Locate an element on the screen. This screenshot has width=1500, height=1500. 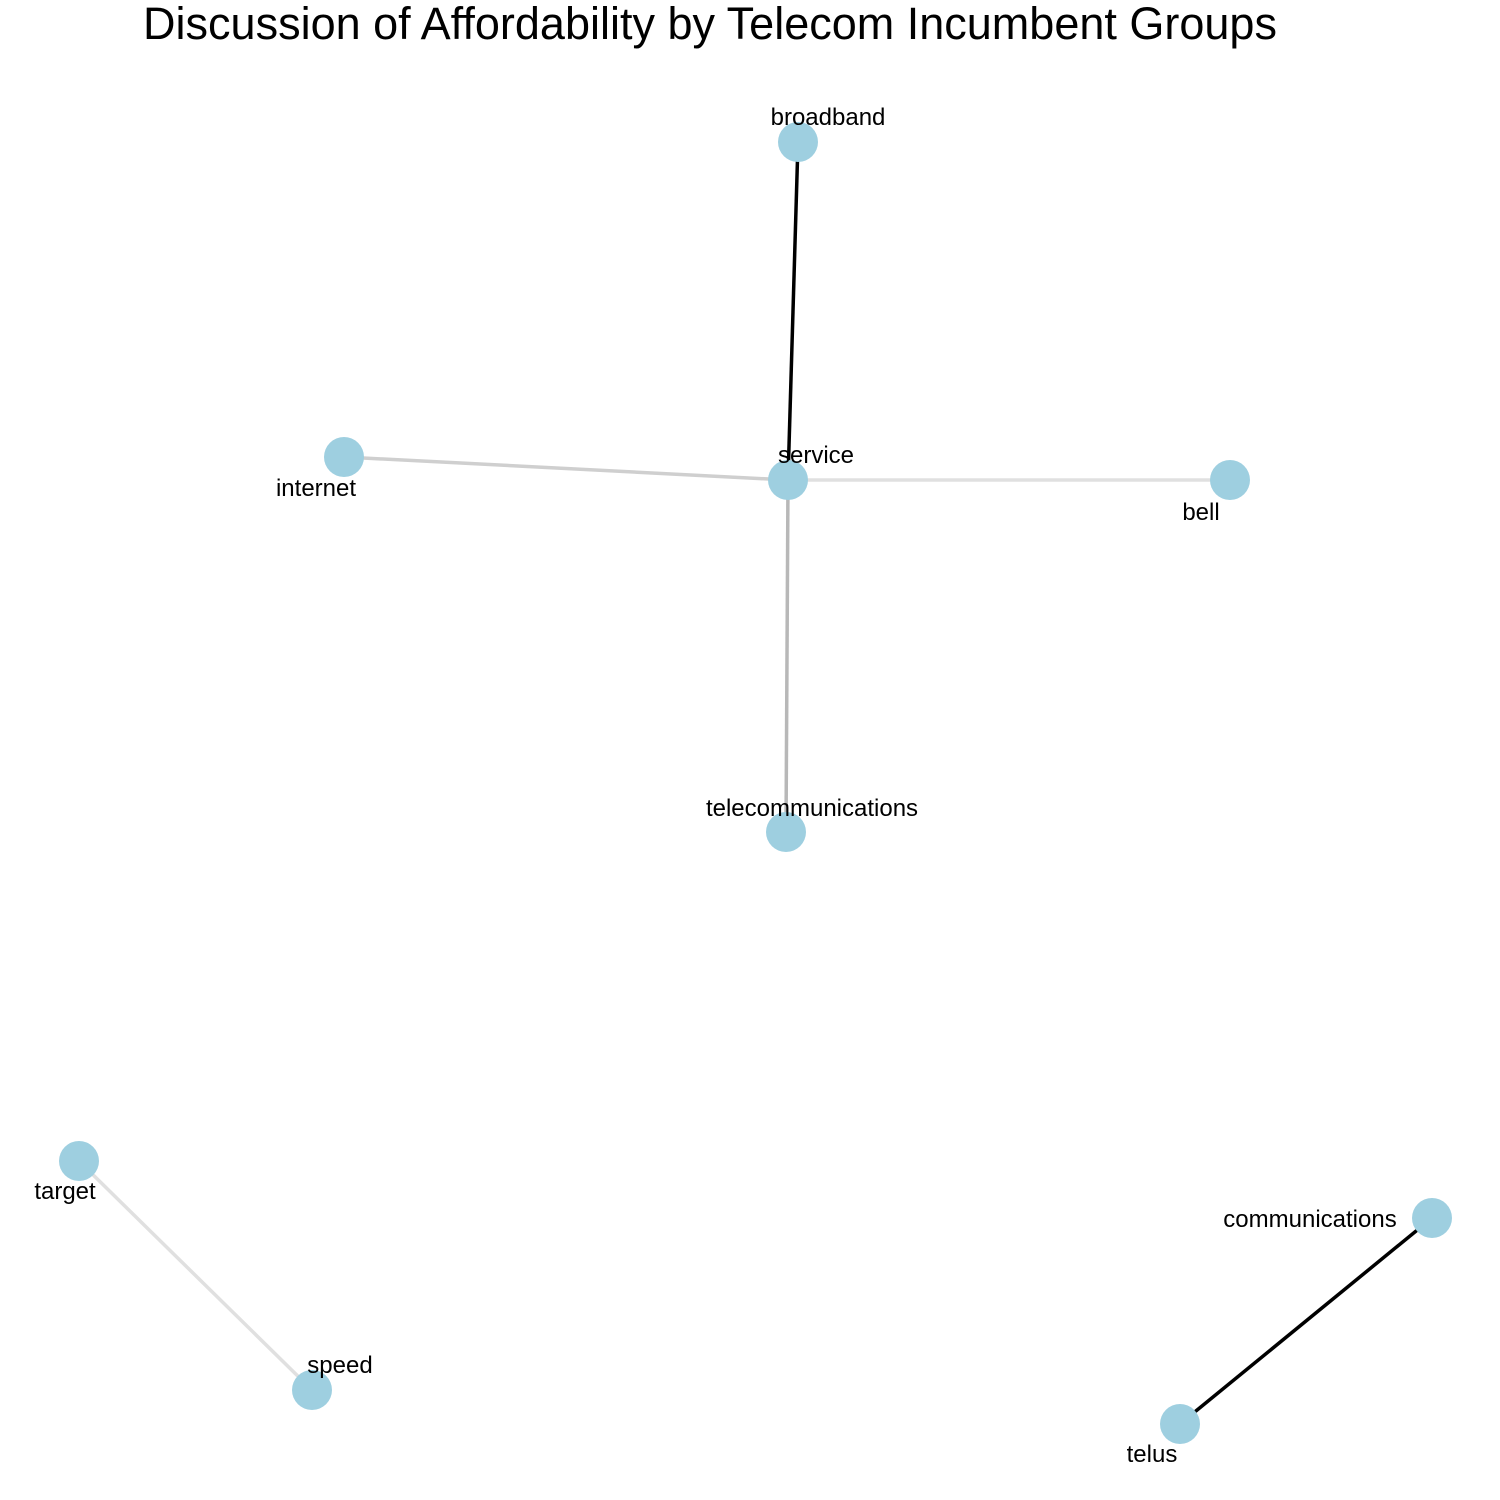
node-communications is located at coordinates (1432, 1218).